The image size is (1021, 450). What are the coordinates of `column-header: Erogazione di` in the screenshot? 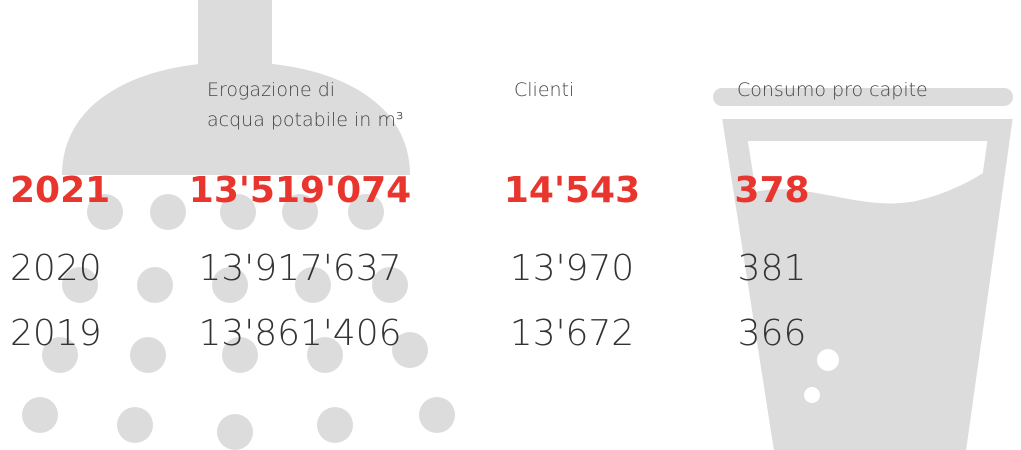 It's located at (271, 90).